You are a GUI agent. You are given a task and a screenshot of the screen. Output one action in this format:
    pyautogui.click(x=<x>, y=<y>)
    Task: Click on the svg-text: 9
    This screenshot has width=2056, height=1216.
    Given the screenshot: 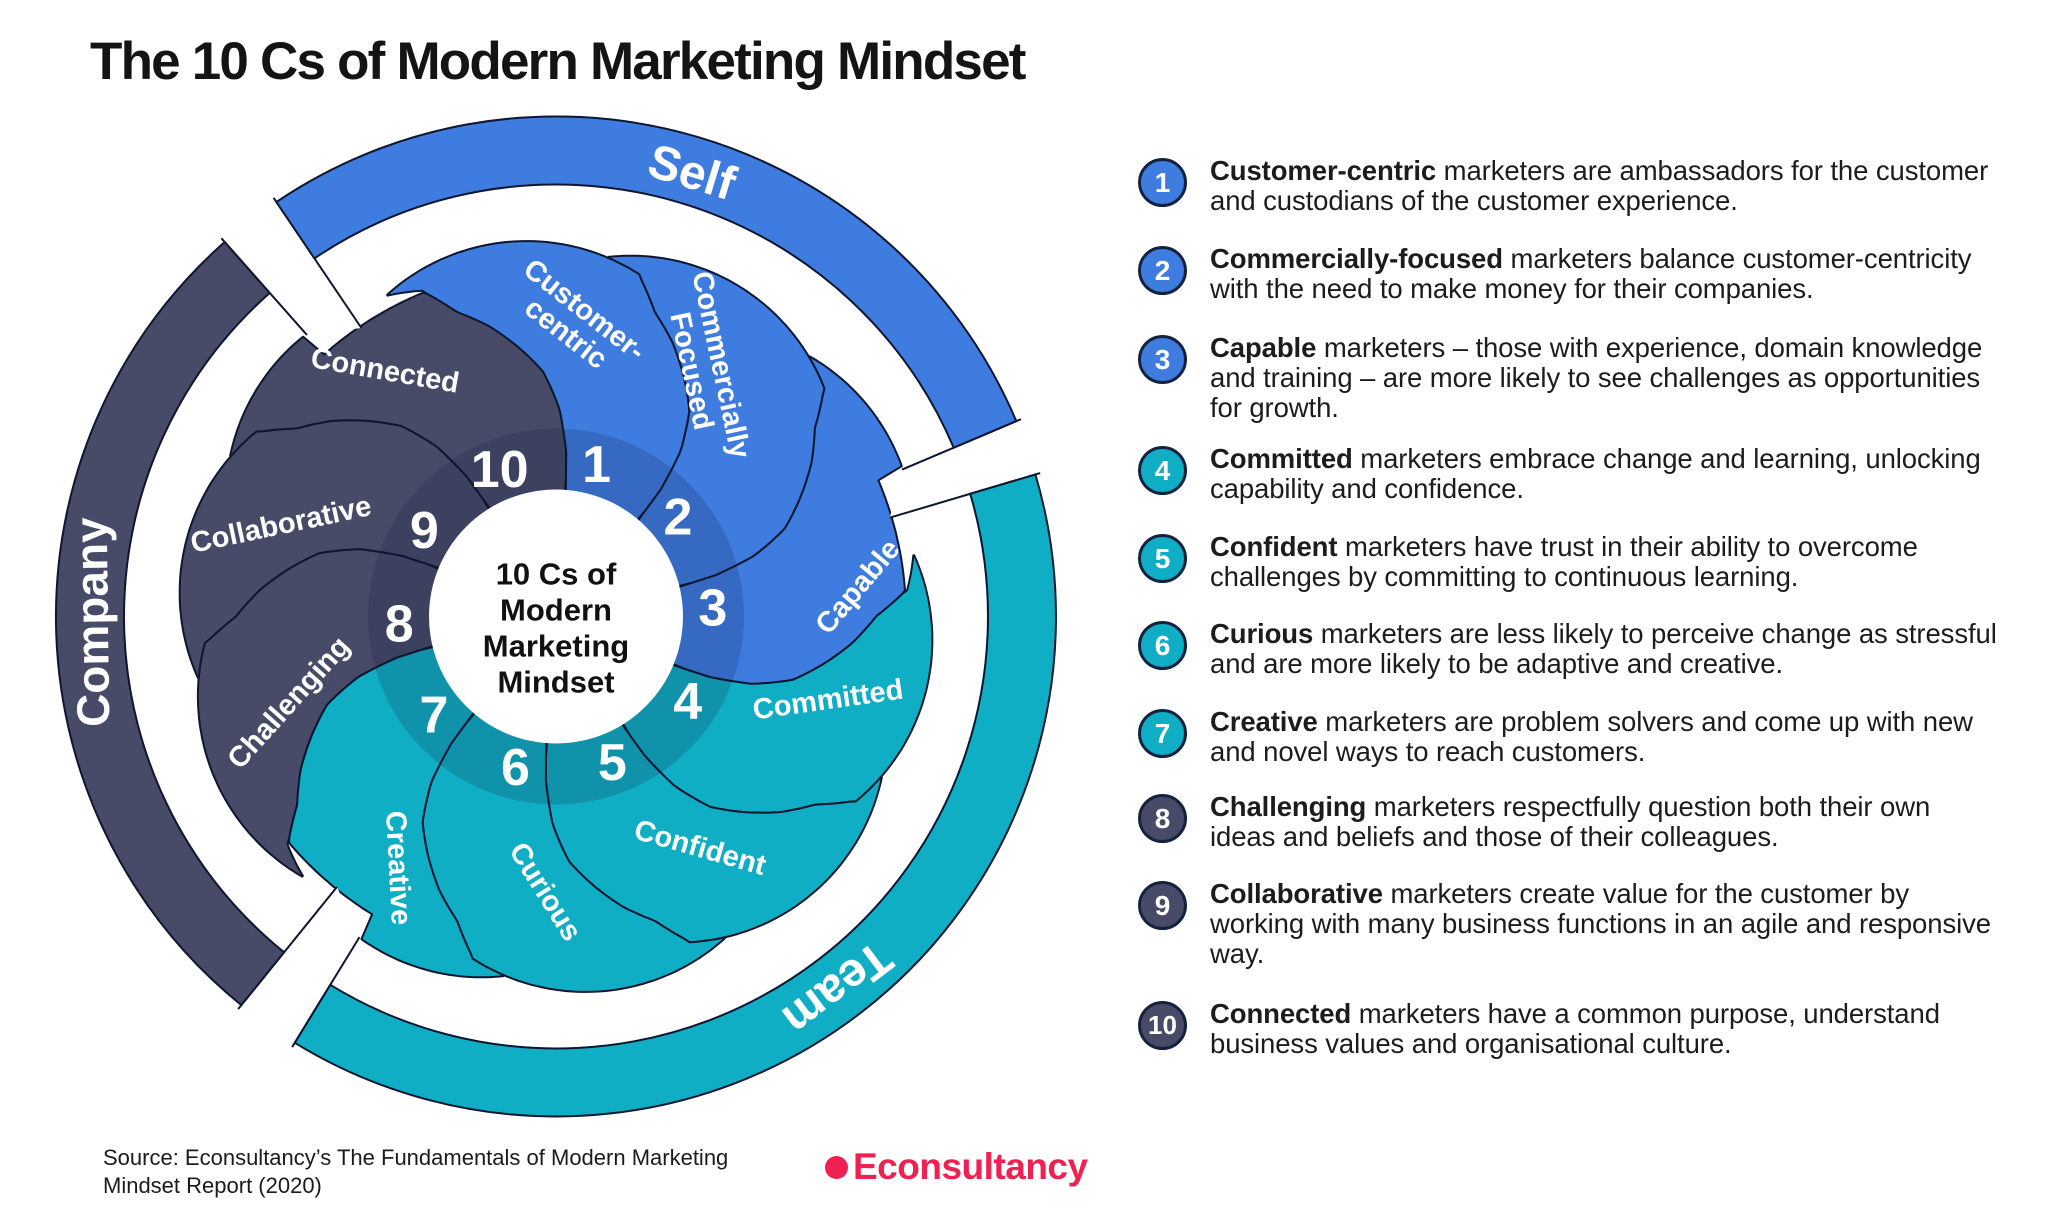 What is the action you would take?
    pyautogui.click(x=424, y=531)
    